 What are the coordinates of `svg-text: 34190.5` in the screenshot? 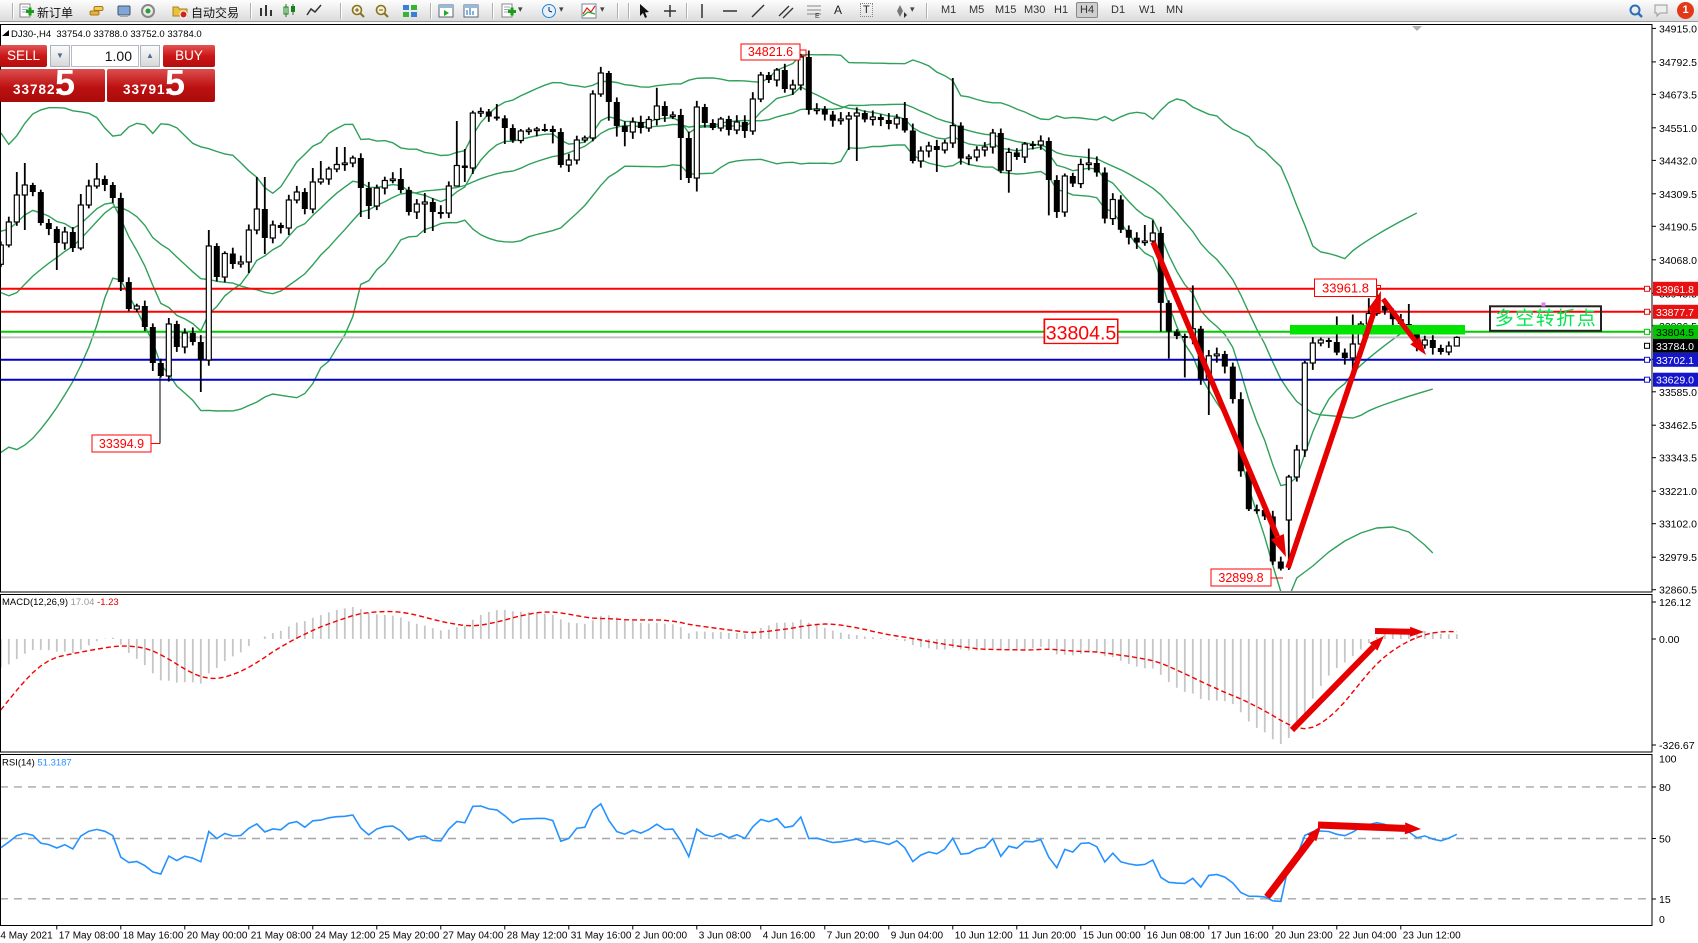 It's located at (1678, 227).